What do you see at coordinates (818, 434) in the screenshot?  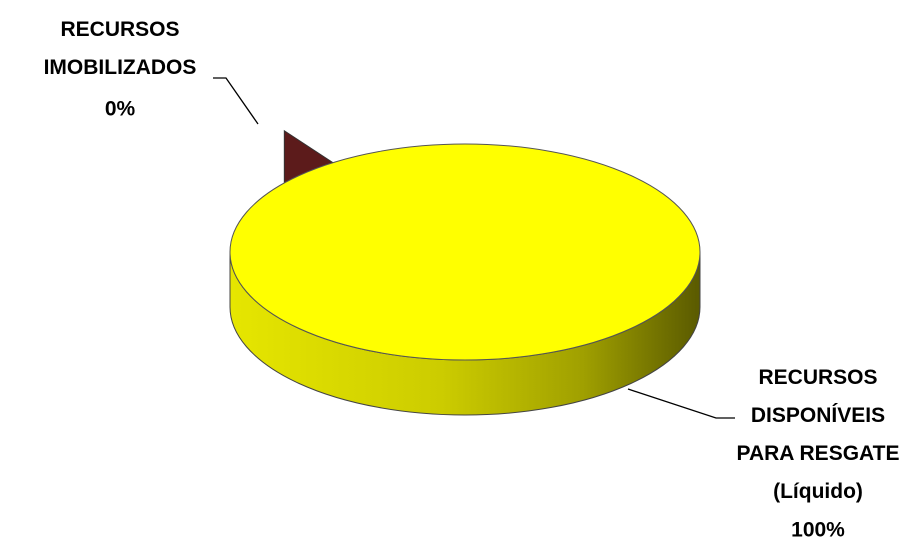 I see `category-label: RECURSOS DISPONÍVEIS PARA RESGATE (Líquido)` at bounding box center [818, 434].